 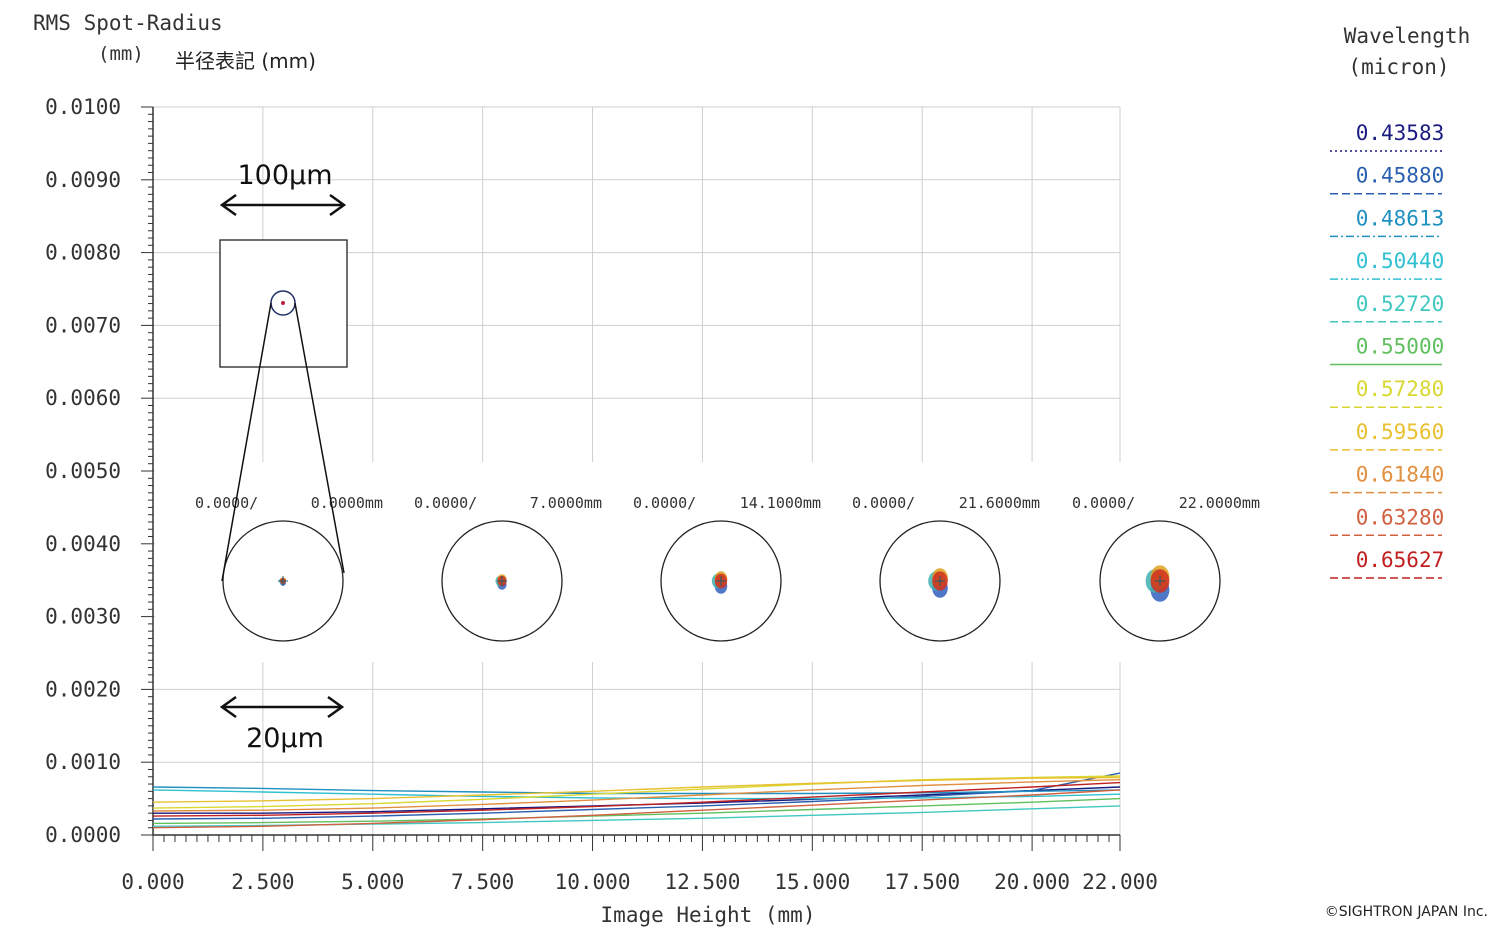 What do you see at coordinates (83, 180) in the screenshot?
I see `y-tick-label: 0.0090` at bounding box center [83, 180].